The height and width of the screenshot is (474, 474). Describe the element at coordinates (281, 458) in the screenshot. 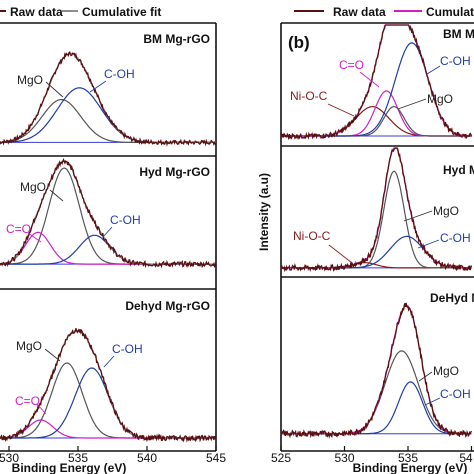

I see `x-tick-label-1-0: 525` at that location.